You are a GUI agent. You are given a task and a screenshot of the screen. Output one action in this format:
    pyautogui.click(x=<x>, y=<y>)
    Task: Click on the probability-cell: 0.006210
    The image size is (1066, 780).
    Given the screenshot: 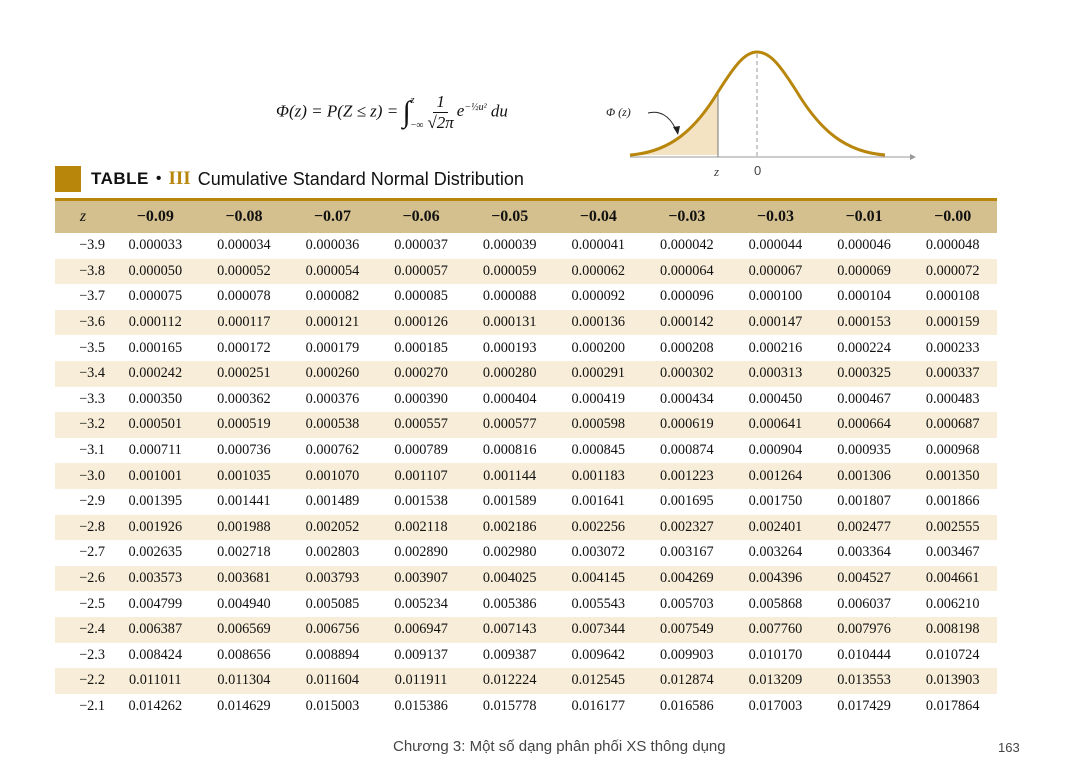 What is the action you would take?
    pyautogui.click(x=952, y=603)
    